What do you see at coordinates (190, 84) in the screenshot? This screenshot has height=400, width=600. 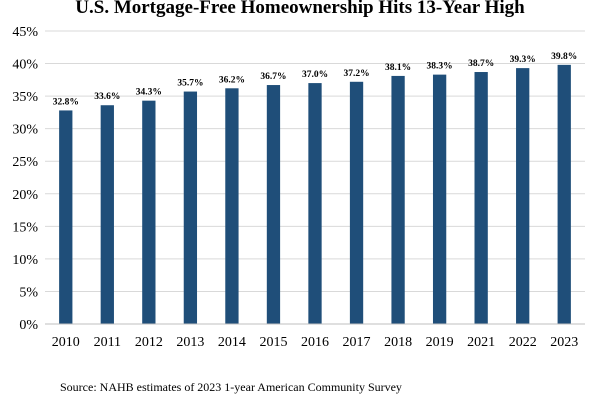 I see `data-label: 35.7%` at bounding box center [190, 84].